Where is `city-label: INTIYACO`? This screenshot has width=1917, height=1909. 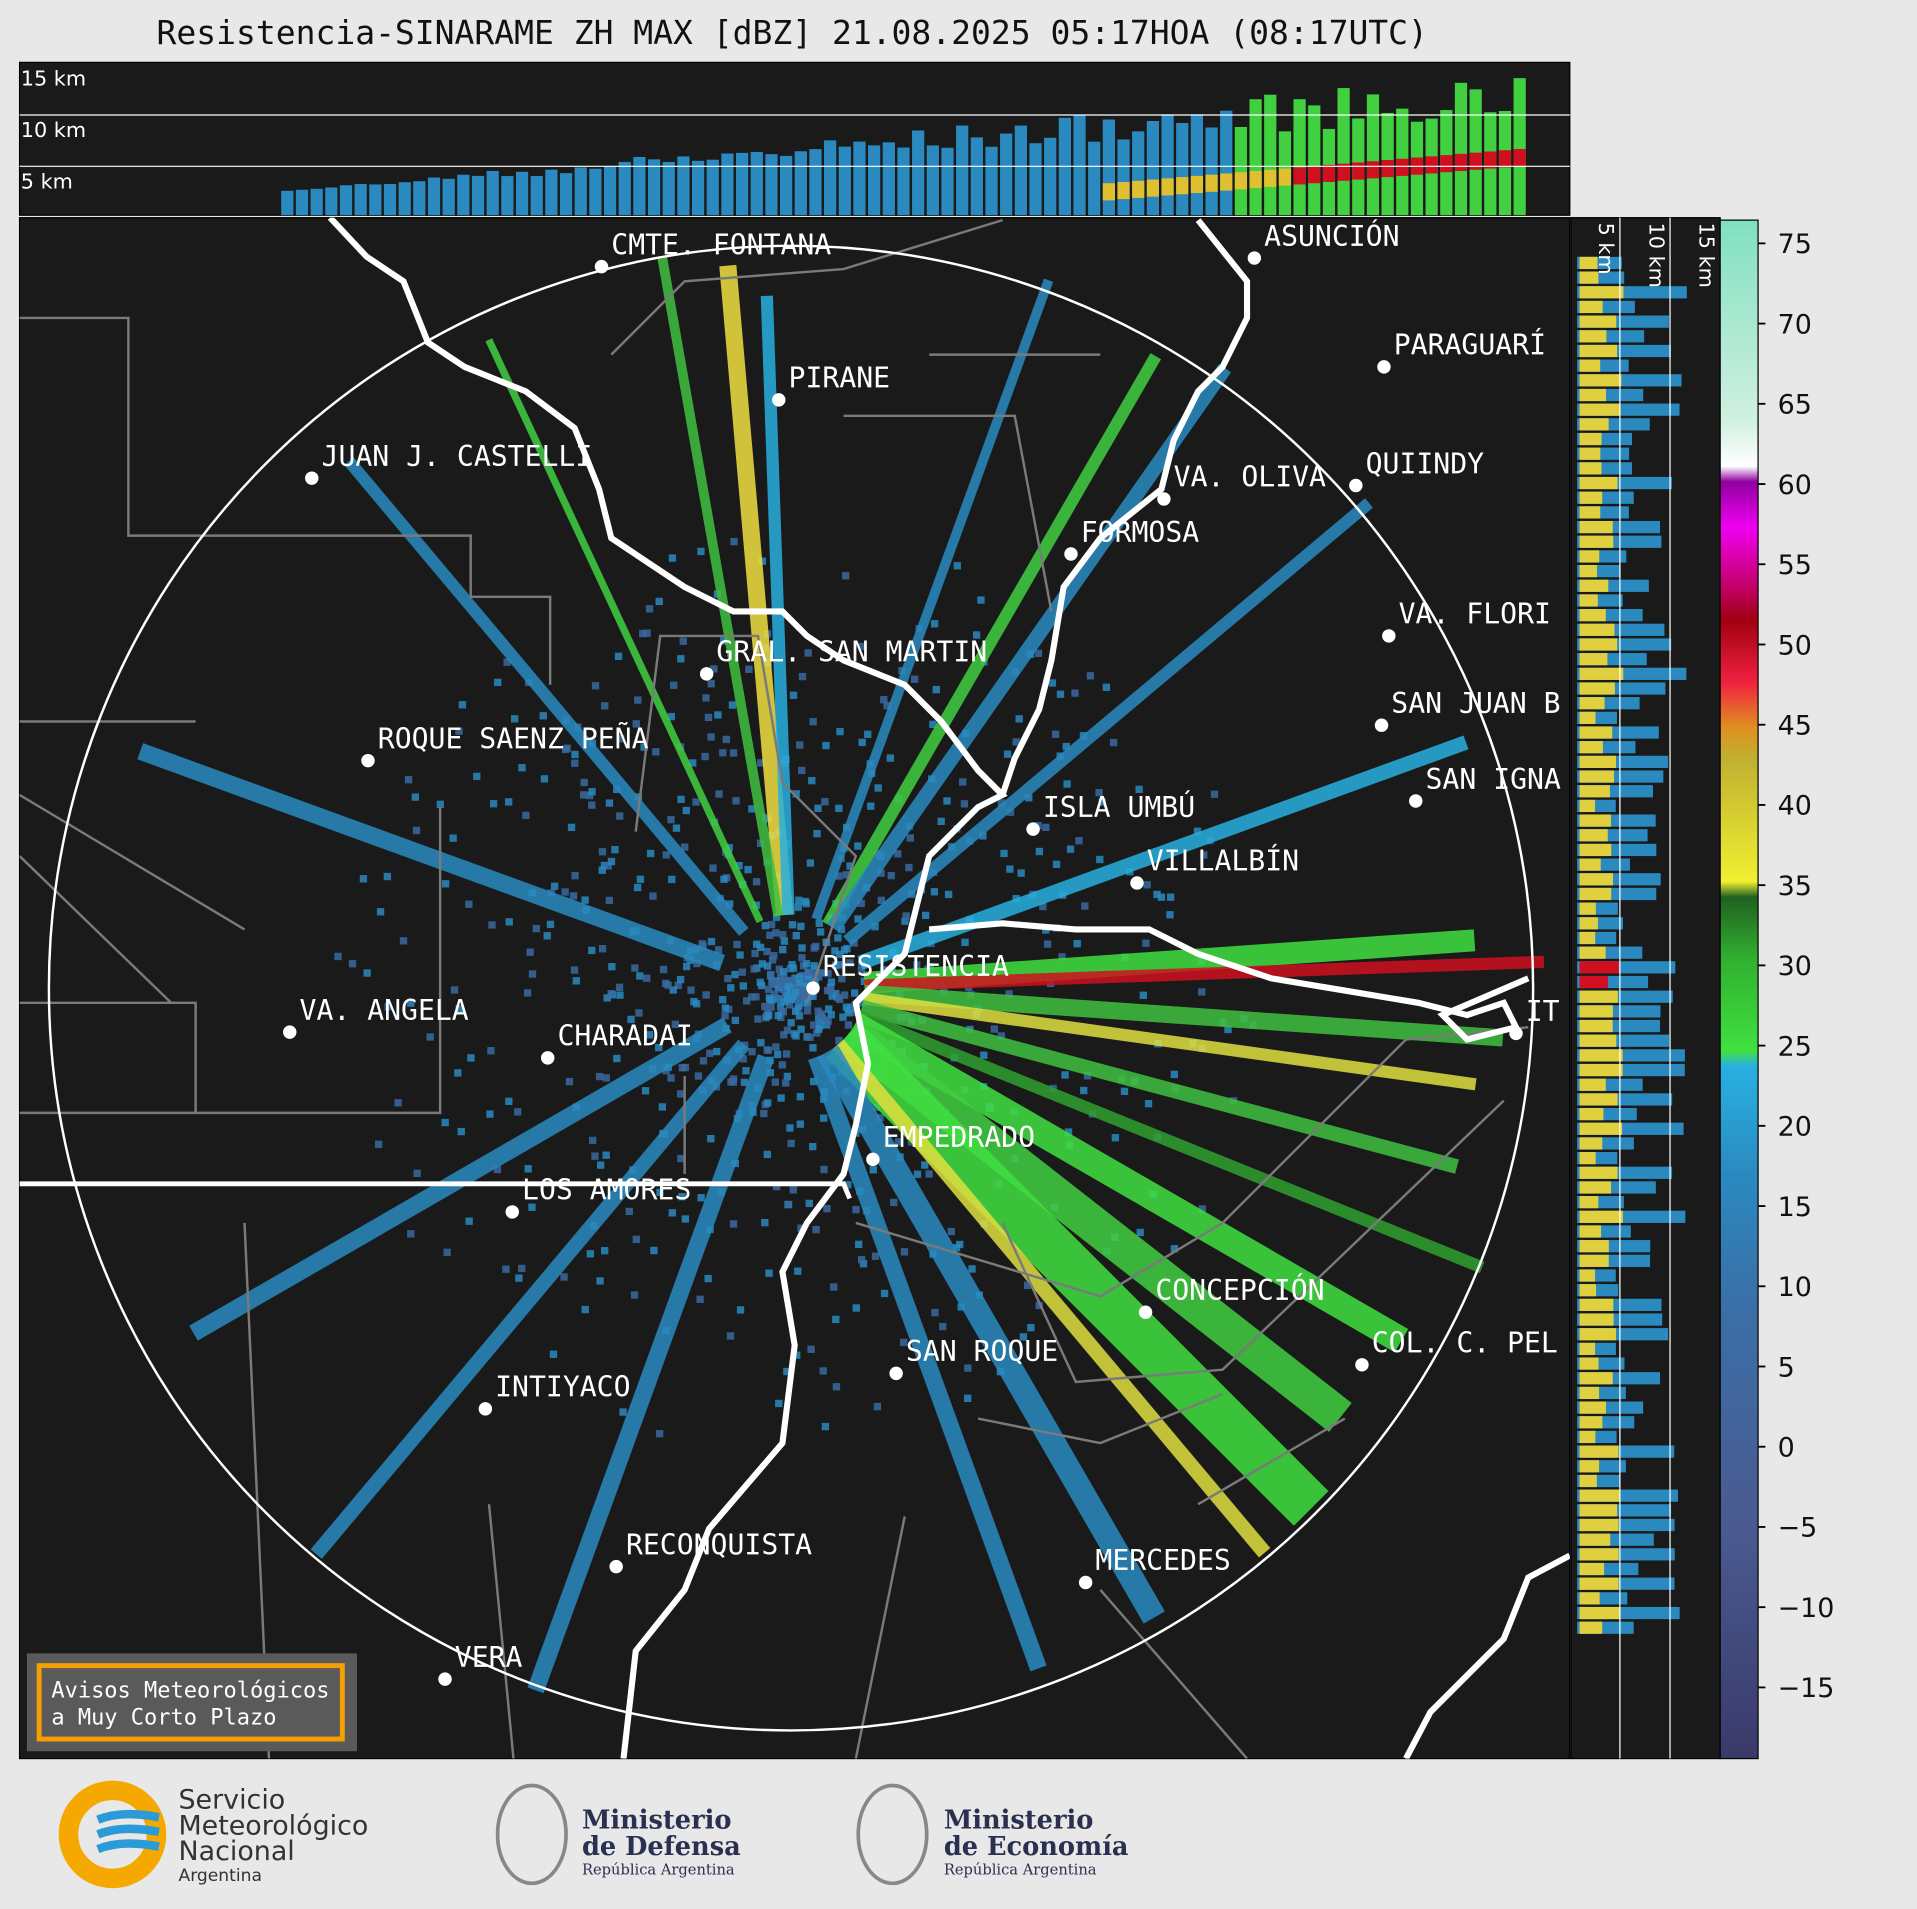
city-label: INTIYACO is located at coordinates (562, 1387).